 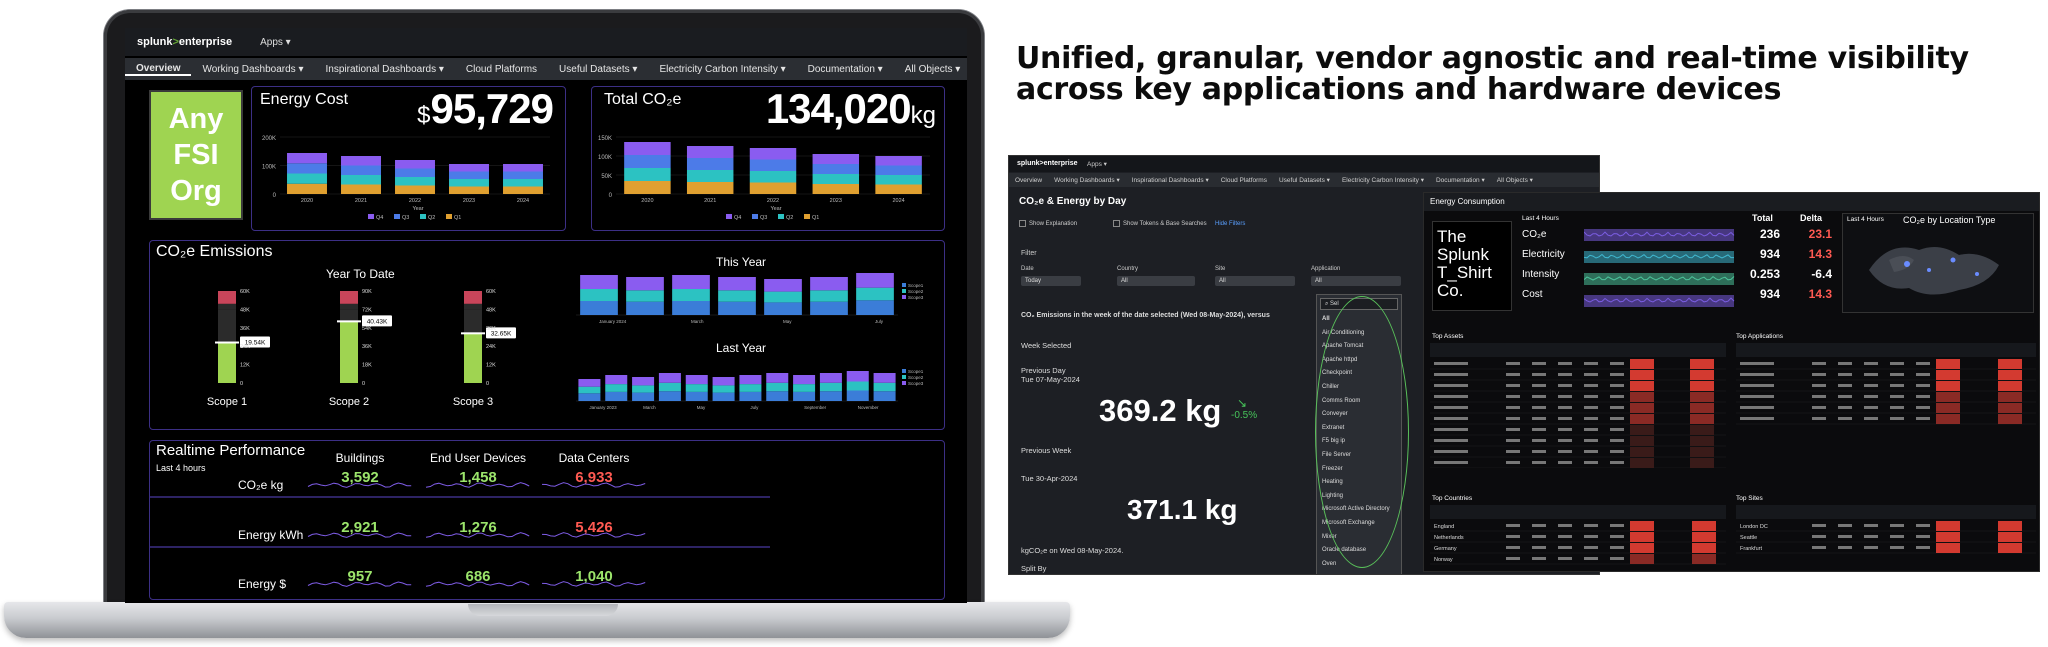 What do you see at coordinates (741, 262) in the screenshot?
I see `this-year-title: This Year` at bounding box center [741, 262].